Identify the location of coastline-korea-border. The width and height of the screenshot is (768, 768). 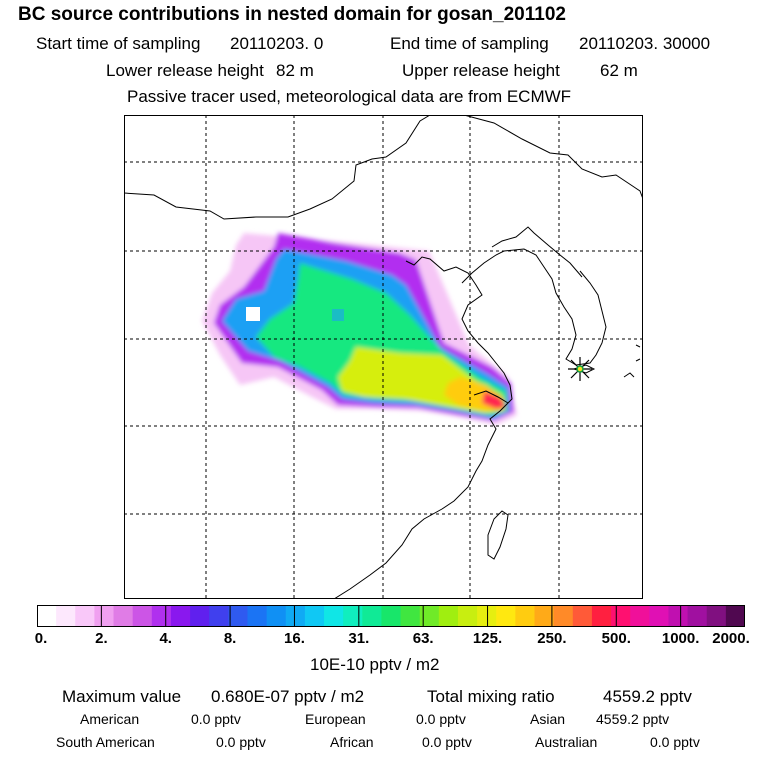
(537, 252).